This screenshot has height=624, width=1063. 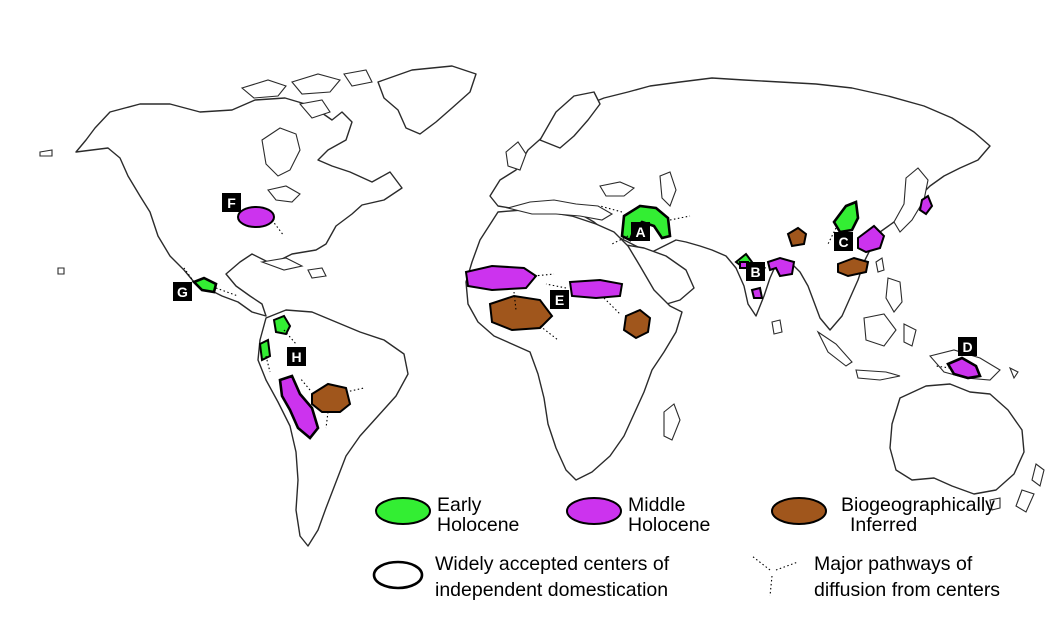 I want to click on marker-e-label: E, so click(x=559, y=300).